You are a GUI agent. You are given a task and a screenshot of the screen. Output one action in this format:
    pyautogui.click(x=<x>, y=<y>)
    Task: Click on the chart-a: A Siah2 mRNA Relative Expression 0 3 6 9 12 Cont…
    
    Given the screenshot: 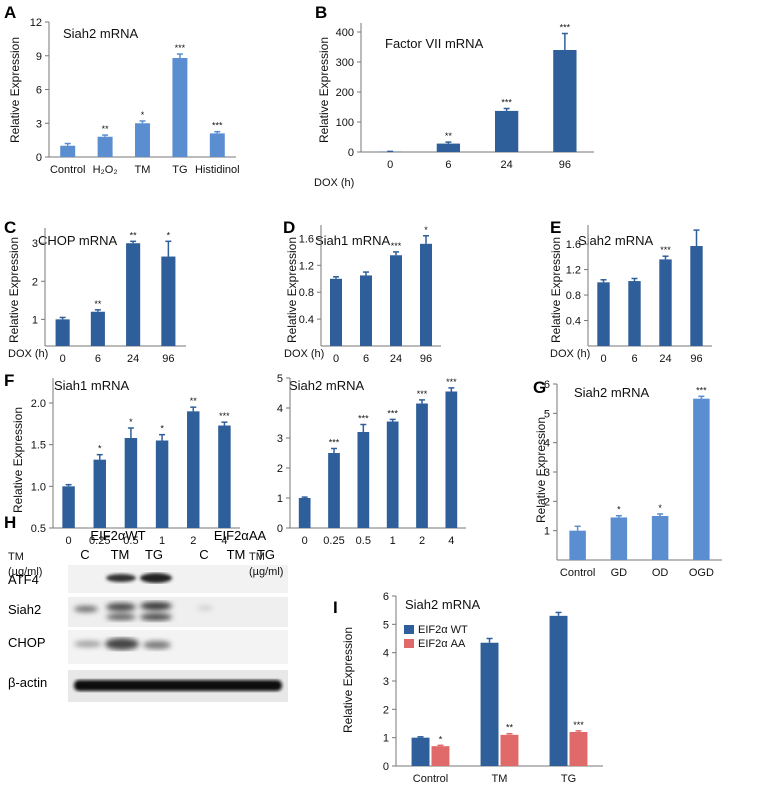 What is the action you would take?
    pyautogui.click(x=122, y=89)
    